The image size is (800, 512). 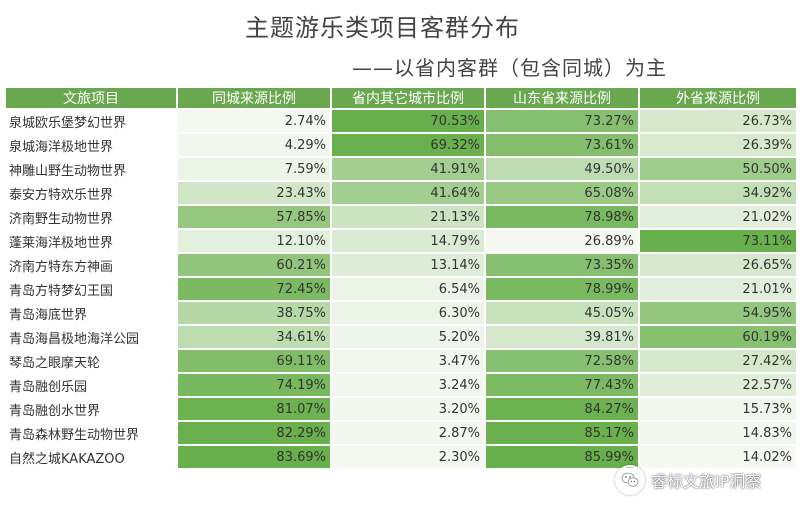 What do you see at coordinates (408, 145) in the screenshot?
I see `other-province-city-value-cell: 69.32%` at bounding box center [408, 145].